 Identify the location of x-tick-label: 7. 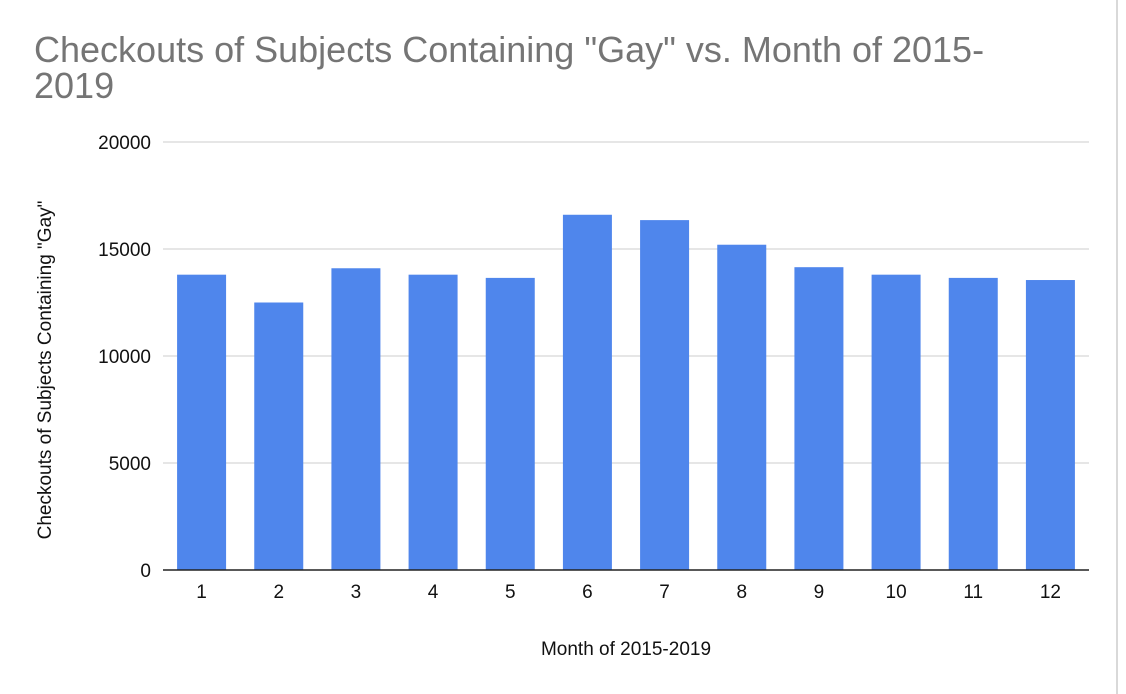
(664, 592).